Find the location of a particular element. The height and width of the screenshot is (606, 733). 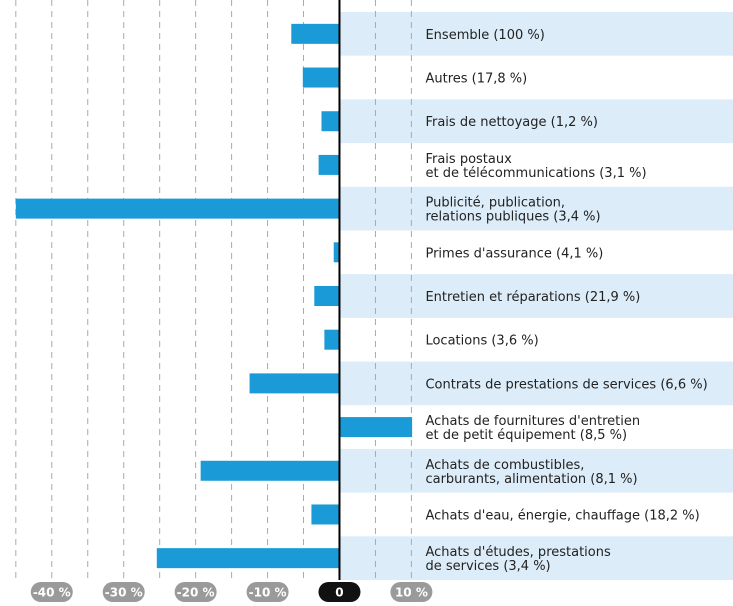

category-label: Primes d'assurance (4,1 %) is located at coordinates (514, 253).